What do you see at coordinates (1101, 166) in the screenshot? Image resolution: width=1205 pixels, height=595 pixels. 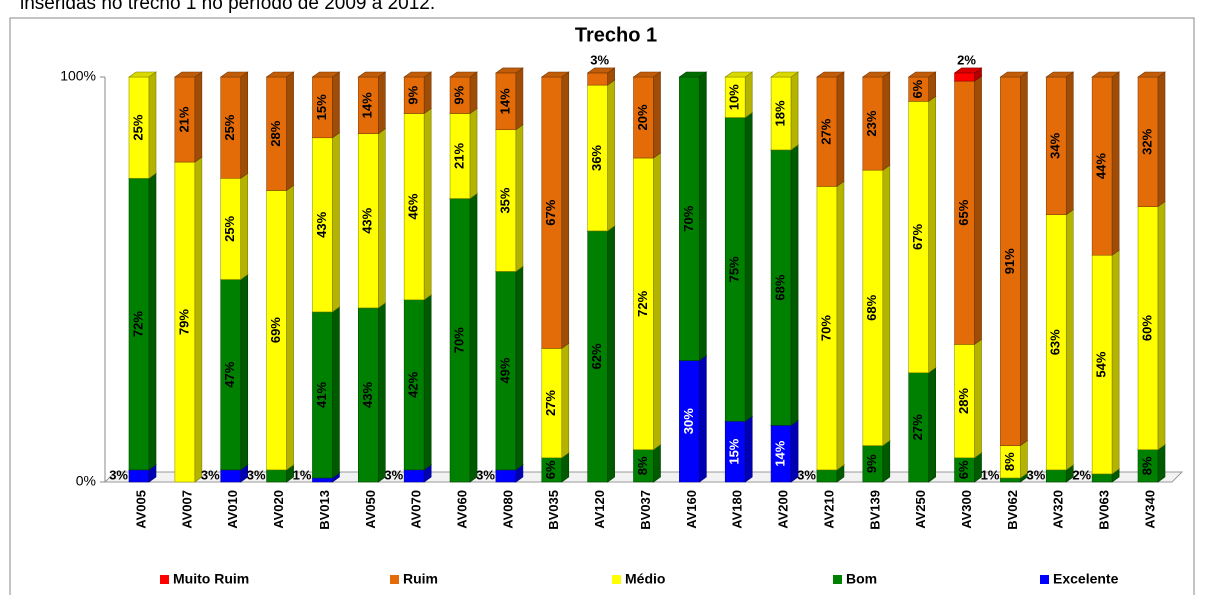 I see `data-label: 44%` at bounding box center [1101, 166].